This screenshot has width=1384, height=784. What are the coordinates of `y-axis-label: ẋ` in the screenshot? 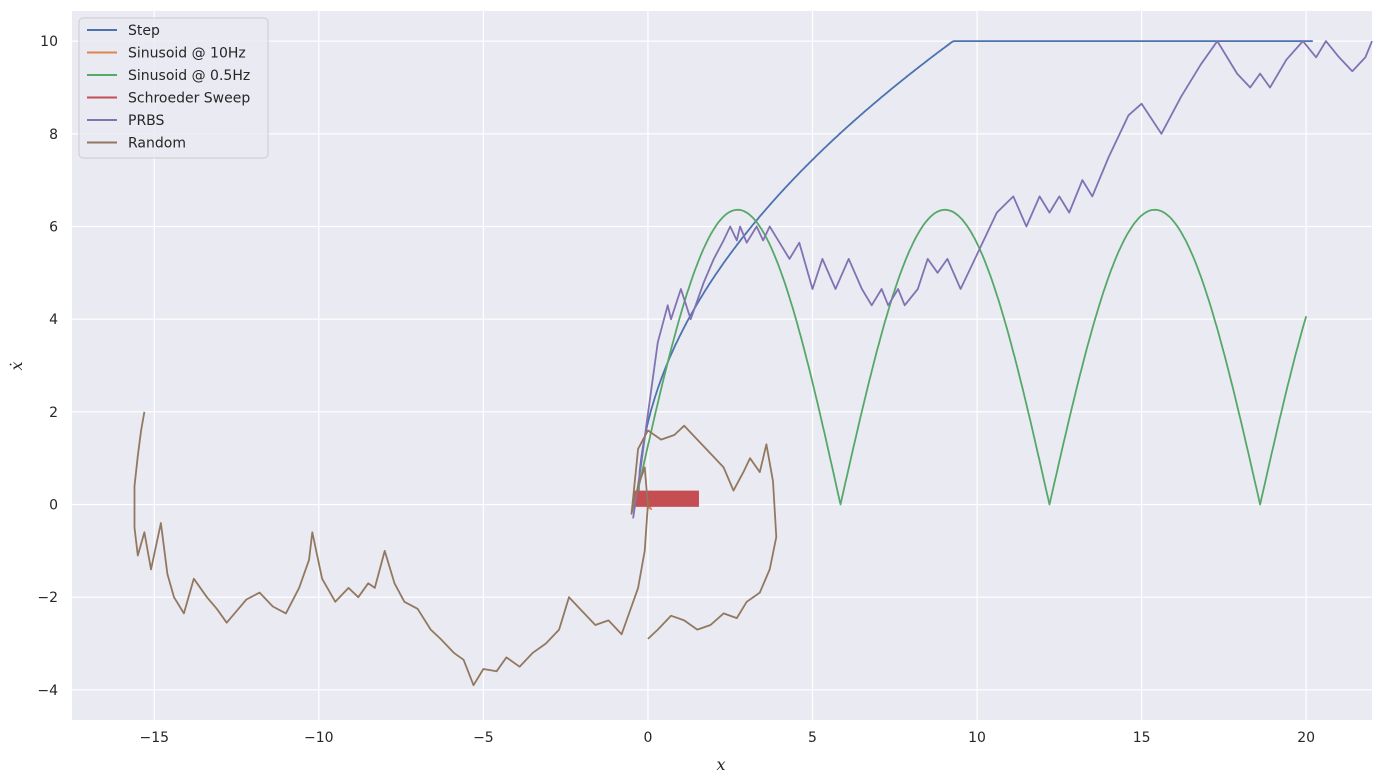 It's located at (16, 365).